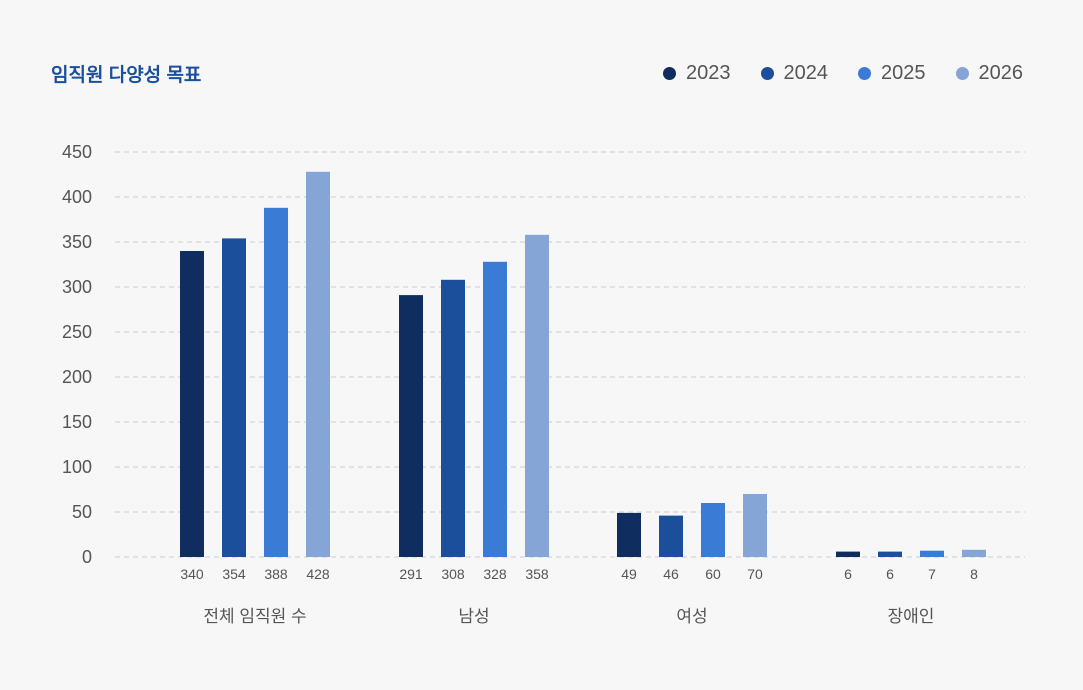  I want to click on x-category-label: 장애인, so click(911, 616).